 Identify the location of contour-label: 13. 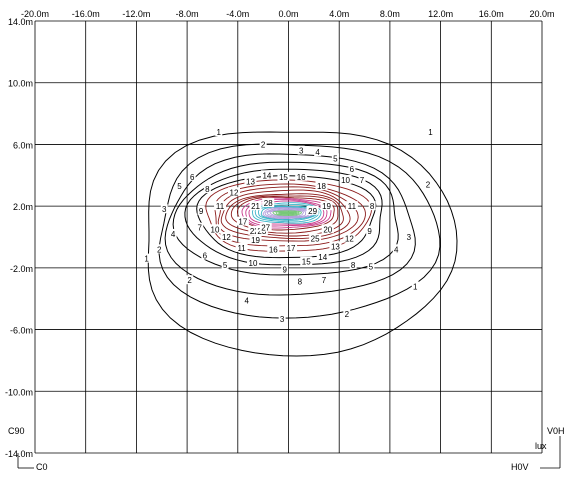
(335, 246).